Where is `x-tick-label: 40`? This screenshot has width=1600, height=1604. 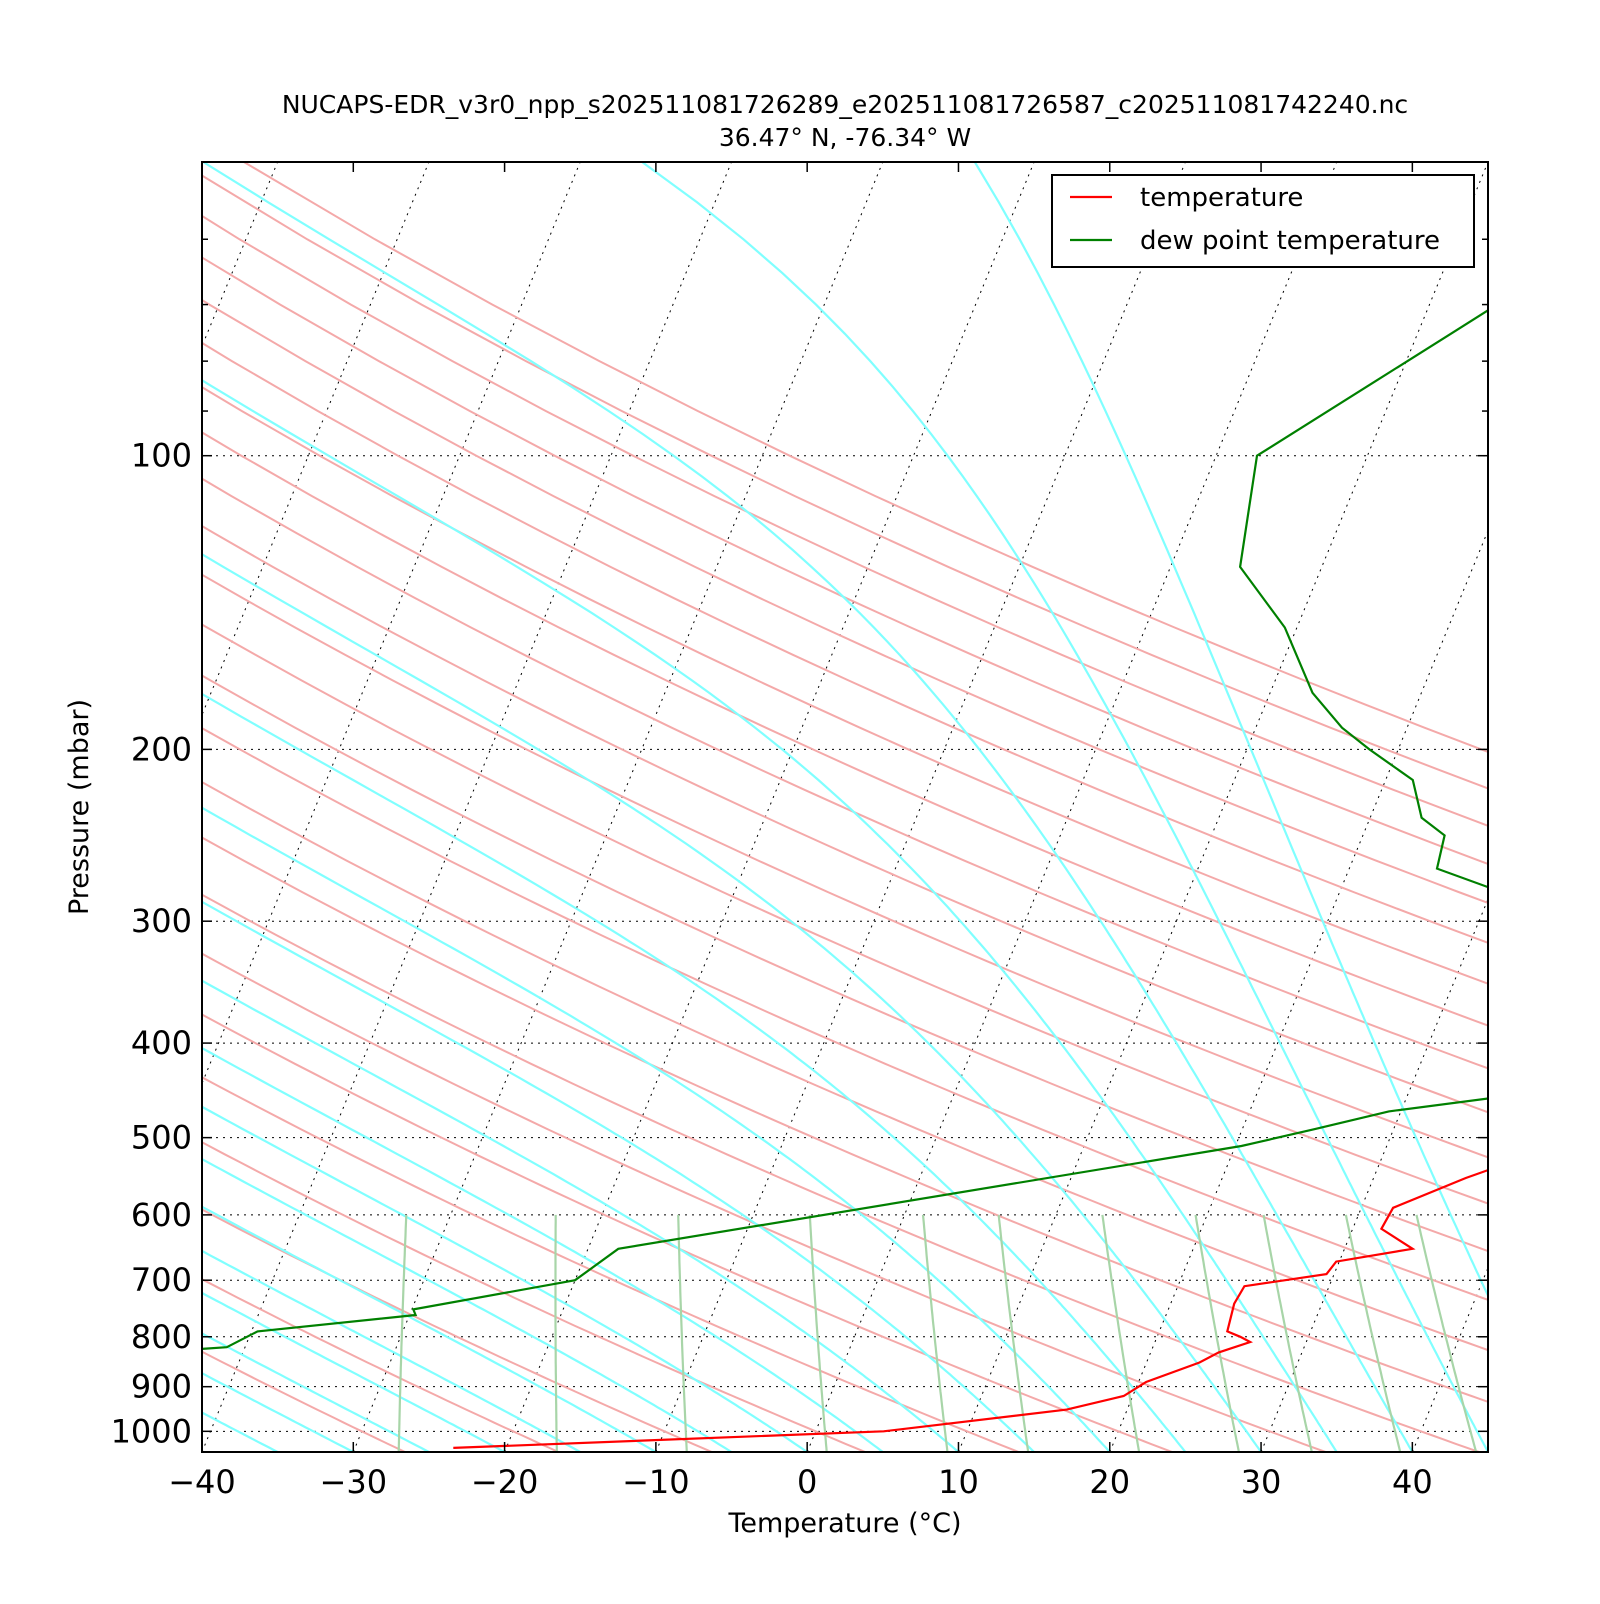 x-tick-label: 40 is located at coordinates (1412, 1482).